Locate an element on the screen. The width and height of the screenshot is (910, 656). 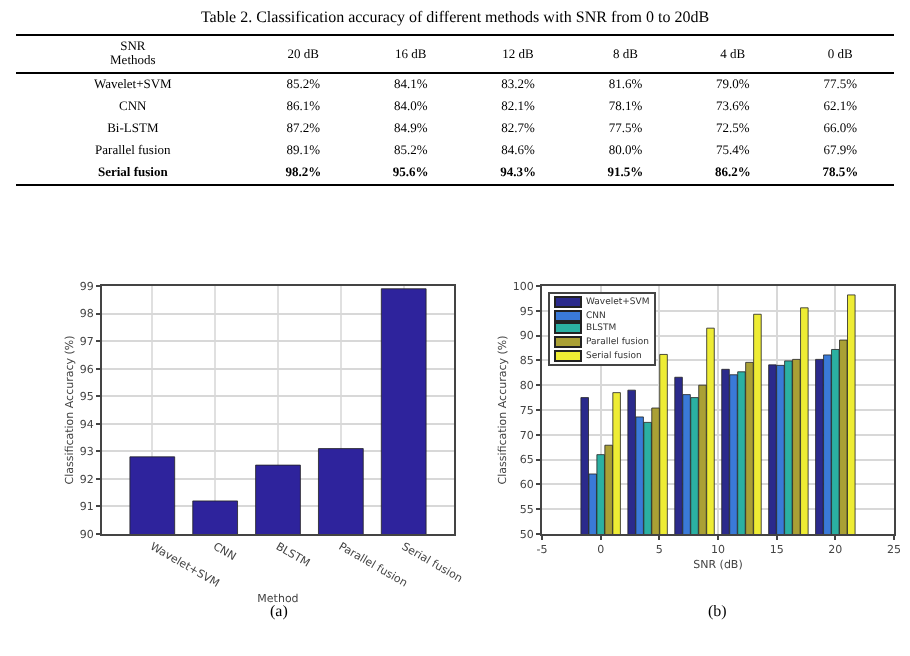
text: (a) is located at coordinates (279, 611).